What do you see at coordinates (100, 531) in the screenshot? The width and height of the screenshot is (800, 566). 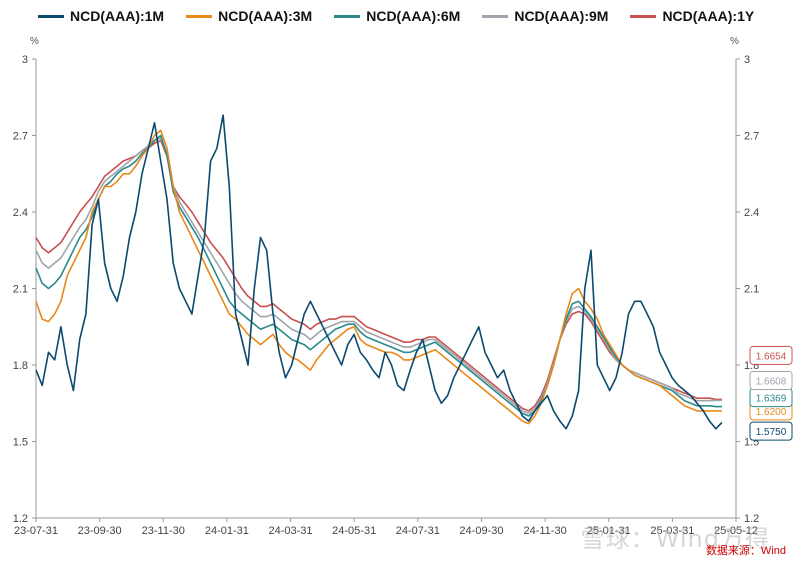 I see `x-tick-label: 23-09-30` at bounding box center [100, 531].